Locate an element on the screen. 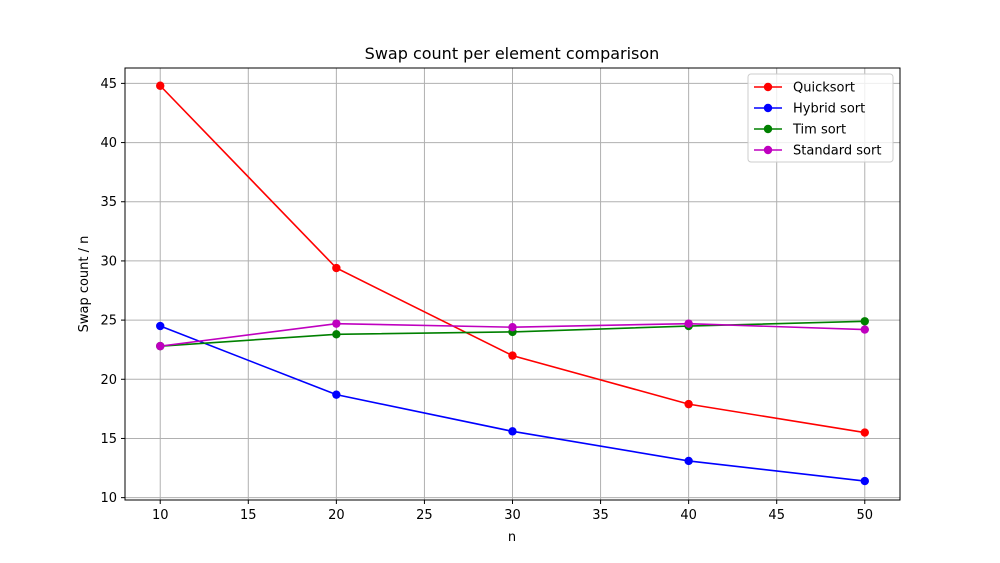  y-tick-label: 35 is located at coordinates (108, 202).